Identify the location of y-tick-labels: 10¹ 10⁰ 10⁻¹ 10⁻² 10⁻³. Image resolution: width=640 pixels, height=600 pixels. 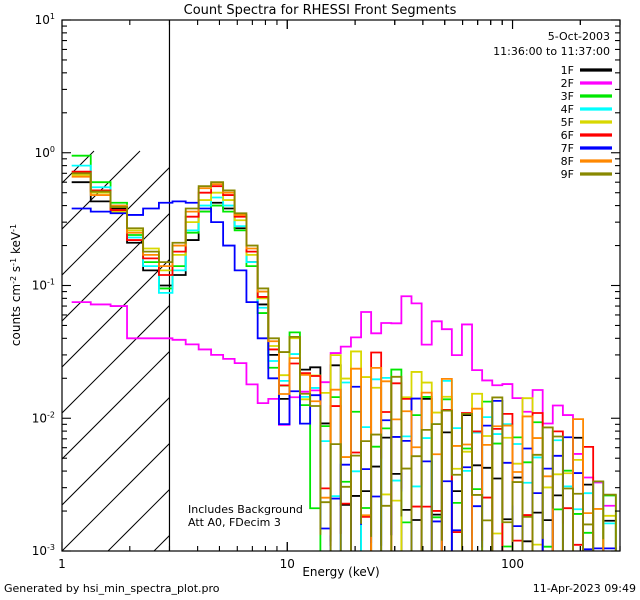
(43, 285).